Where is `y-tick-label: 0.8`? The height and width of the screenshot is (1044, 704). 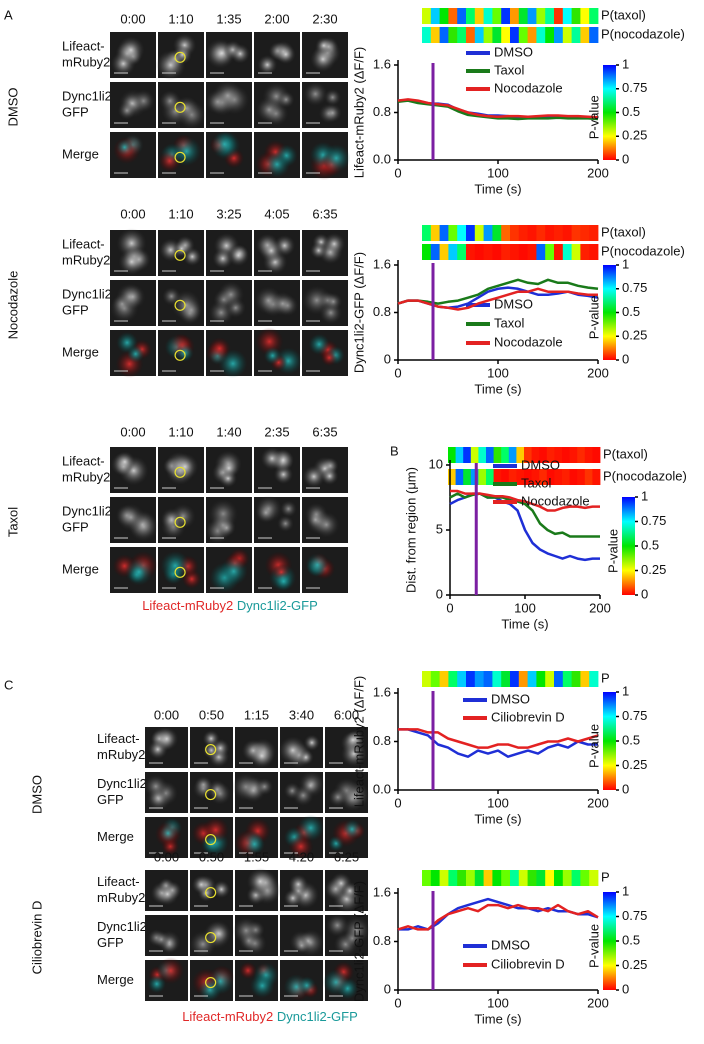
y-tick-label: 0.8 is located at coordinates (382, 940).